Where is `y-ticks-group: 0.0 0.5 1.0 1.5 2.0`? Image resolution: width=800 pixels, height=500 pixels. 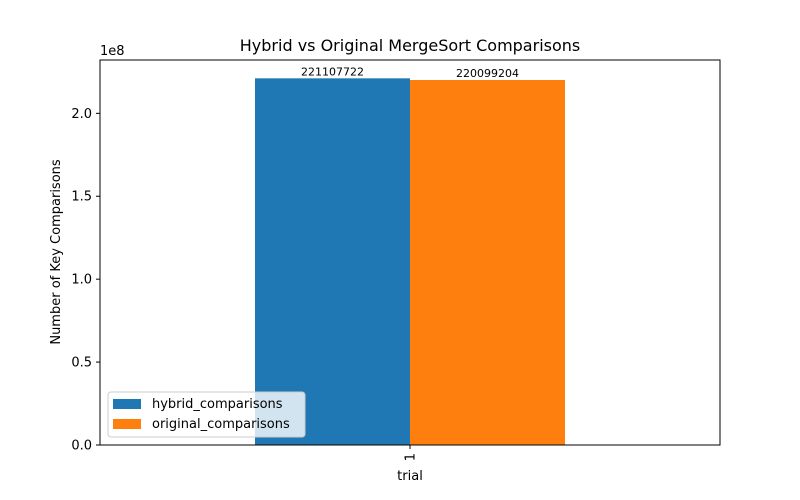 y-ticks-group: 0.0 0.5 1.0 1.5 2.0 is located at coordinates (85, 280).